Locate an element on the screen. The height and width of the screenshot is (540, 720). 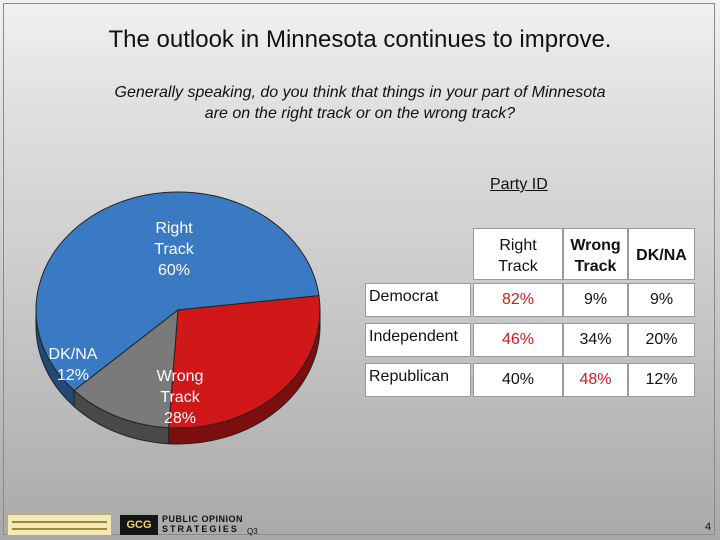
cell-independent-right: 46% is located at coordinates (518, 340).